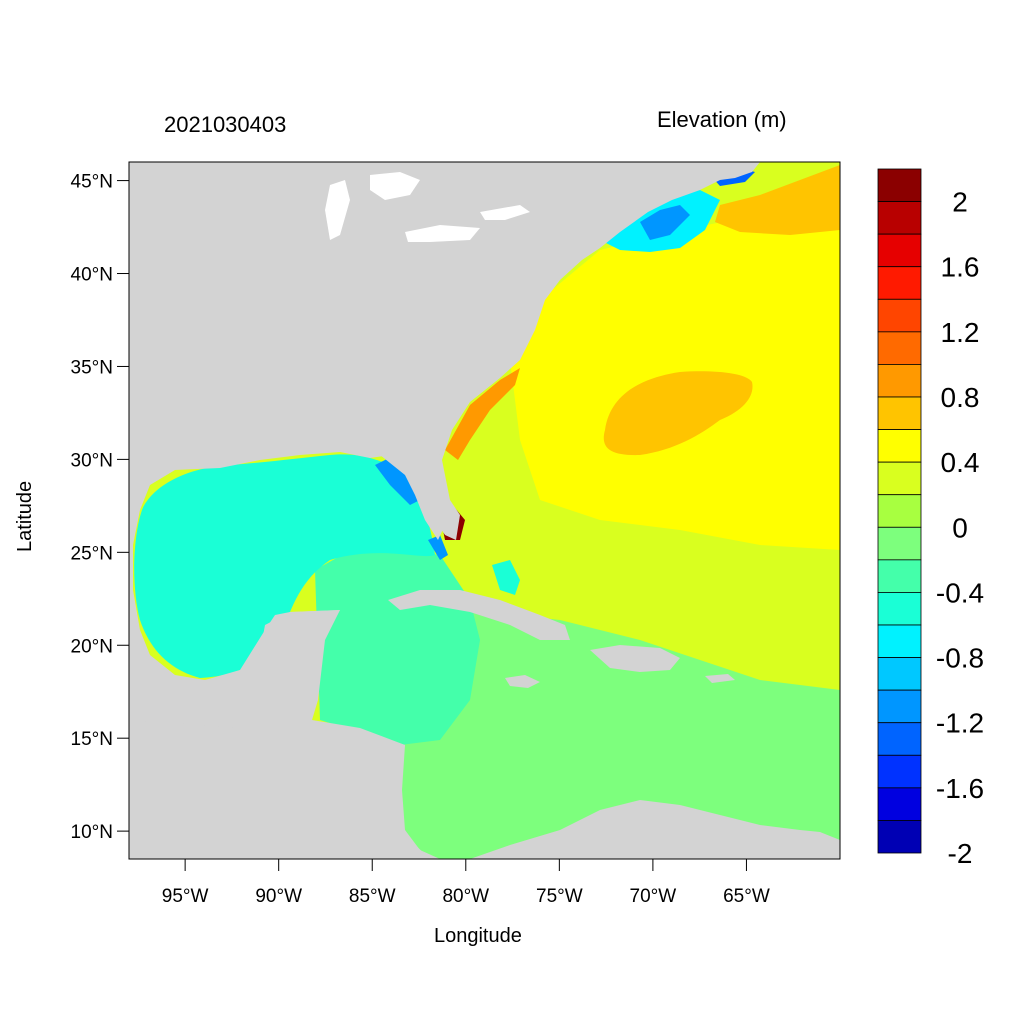 The image size is (1024, 1024). What do you see at coordinates (427, 207) in the screenshot?
I see `great-lakes` at bounding box center [427, 207].